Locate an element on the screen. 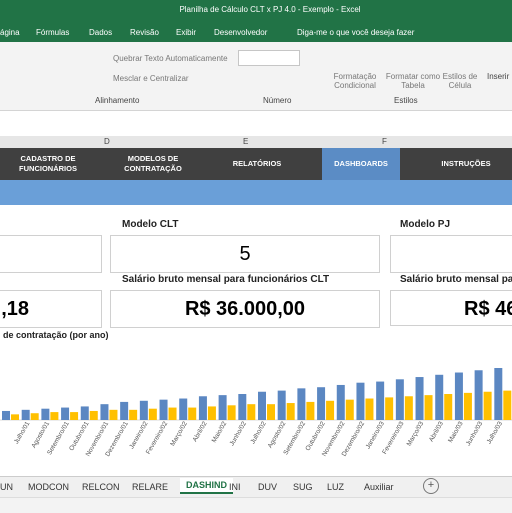  x-tick-label: Março/03 is located at coordinates (416, 433).